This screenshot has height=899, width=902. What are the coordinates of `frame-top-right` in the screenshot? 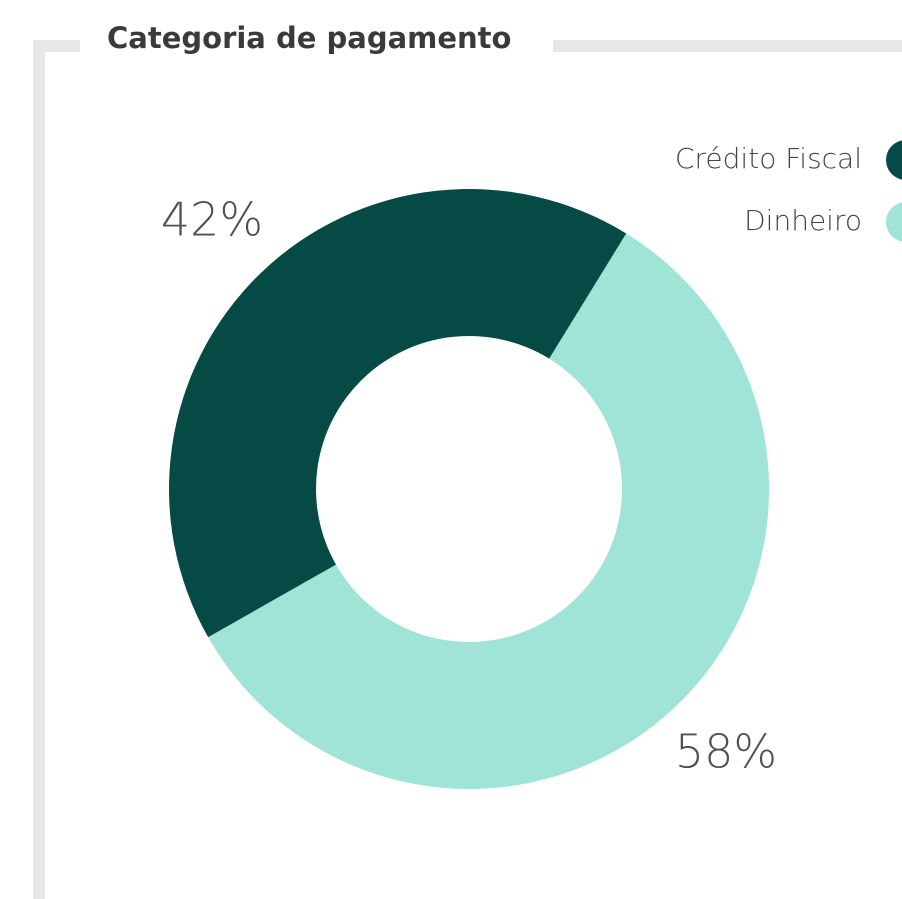 It's located at (727, 46).